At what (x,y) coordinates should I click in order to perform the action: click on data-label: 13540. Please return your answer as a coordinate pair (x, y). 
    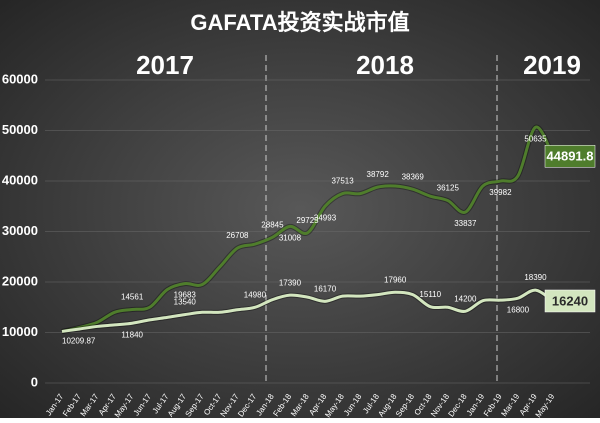
    Looking at the image, I should click on (185, 302).